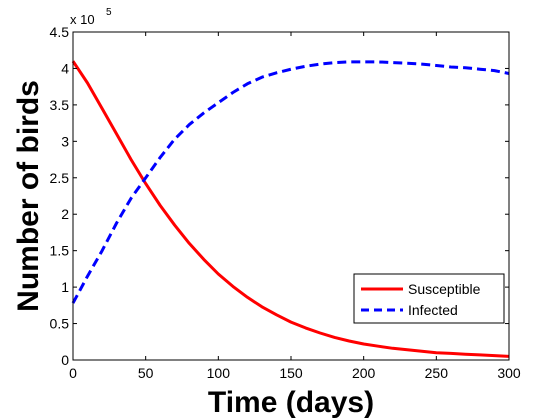  Describe the element at coordinates (65, 360) in the screenshot. I see `y-tick-label: 0` at that location.